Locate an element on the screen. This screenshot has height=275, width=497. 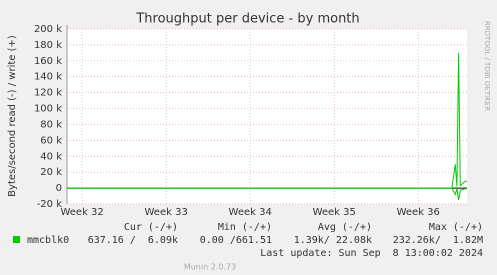
y-tick-label: 80 k is located at coordinates (51, 124).